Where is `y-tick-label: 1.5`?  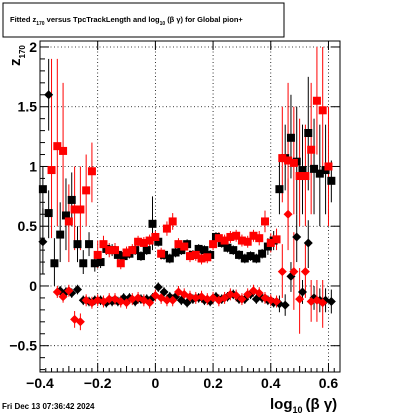
y-tick-label: 1.5 is located at coordinates (28, 107).